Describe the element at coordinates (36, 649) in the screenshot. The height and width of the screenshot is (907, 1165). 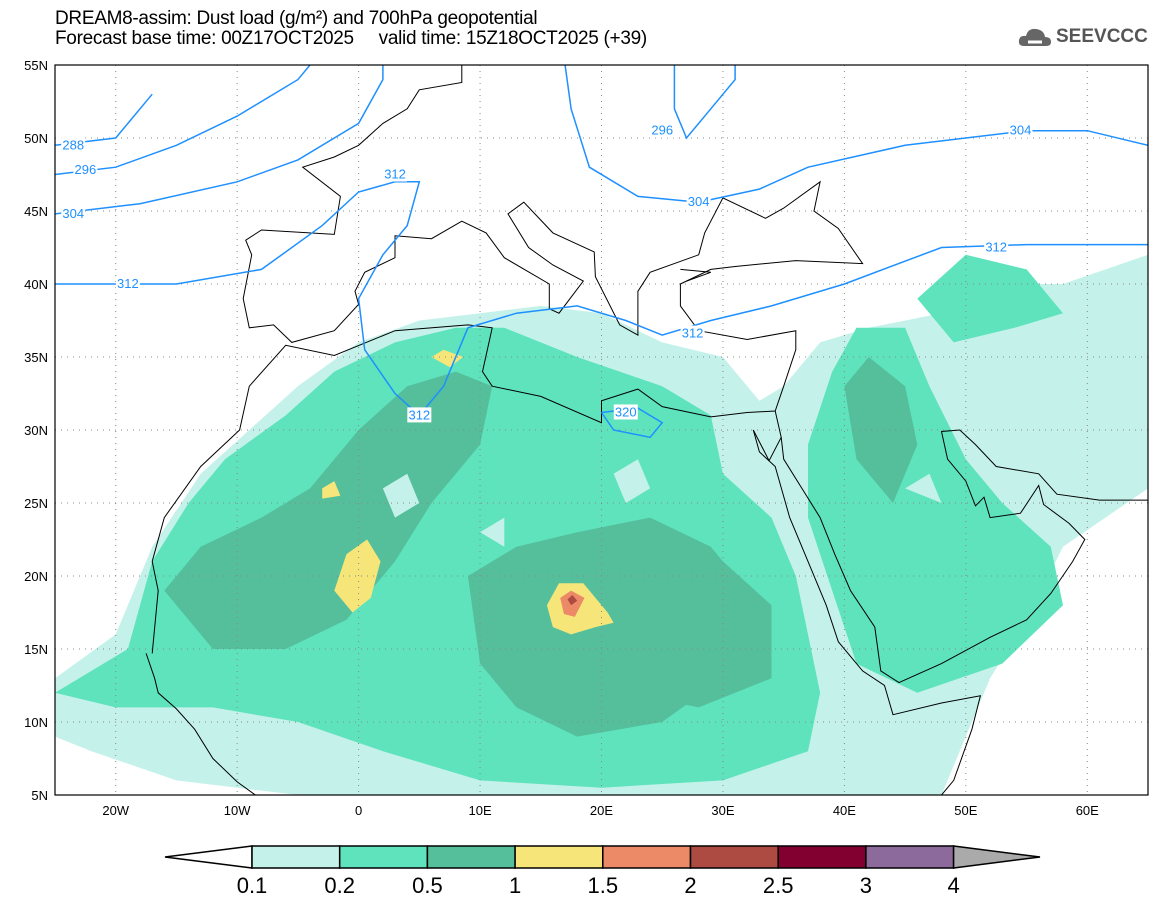
I see `lat-tick-label: 15N` at that location.